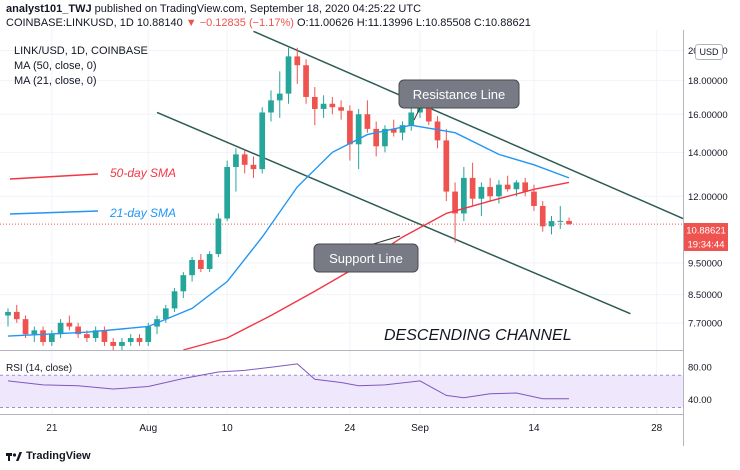  I want to click on tradingview-logo: TradingView, so click(48, 456).